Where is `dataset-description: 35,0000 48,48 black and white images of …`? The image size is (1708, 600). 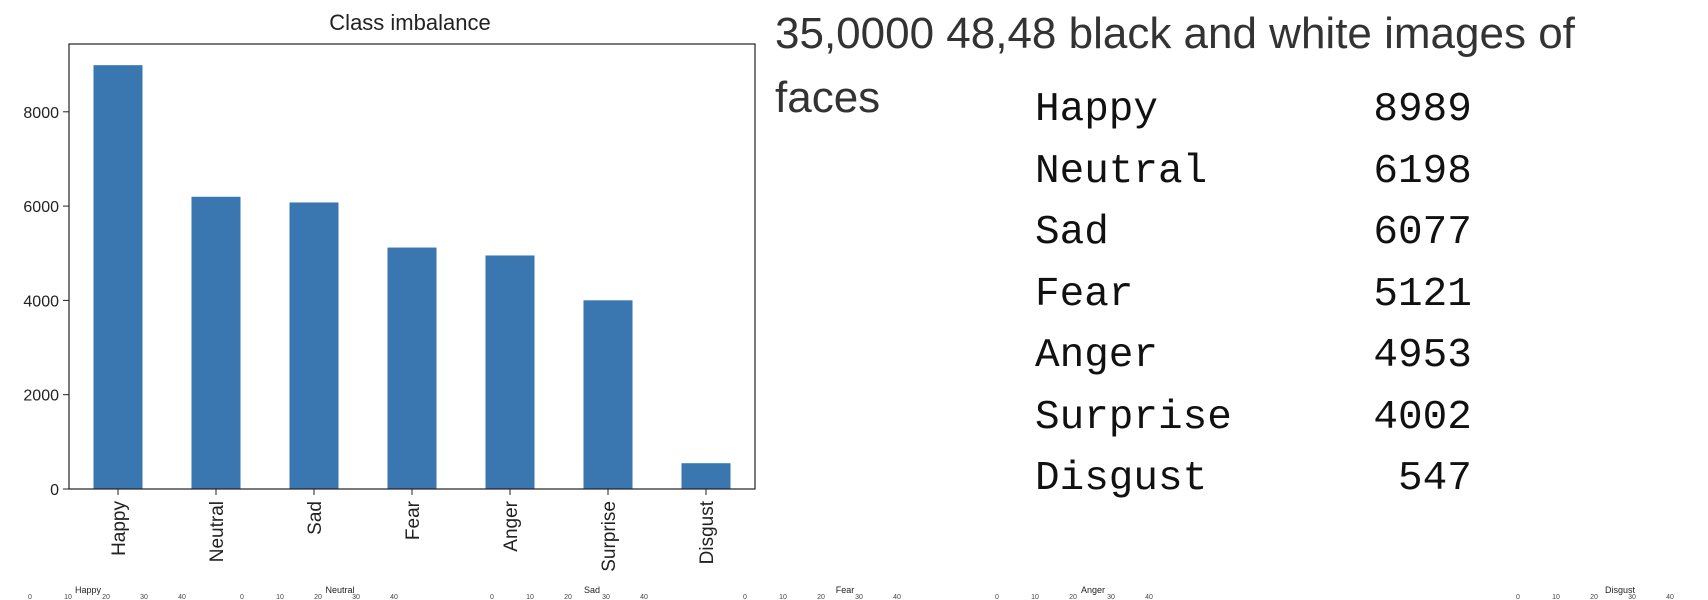 dataset-description: 35,0000 48,48 black and white images of … is located at coordinates (1225, 66).